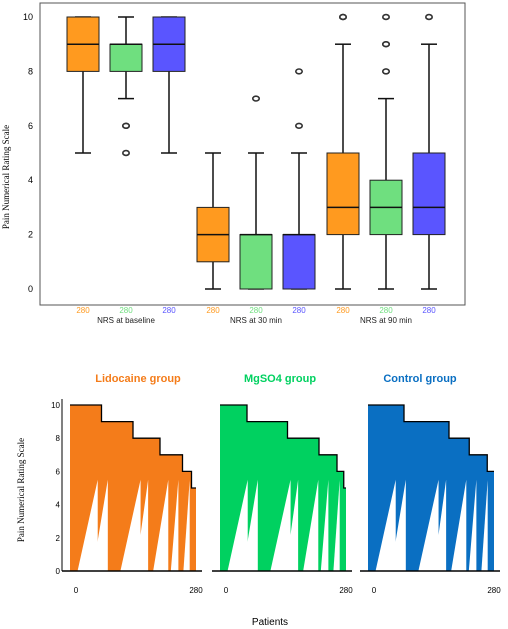 This screenshot has height=629, width=508. I want to click on boxplot-y-axis-label: Pain Numerical Rating Scale, so click(6, 177).